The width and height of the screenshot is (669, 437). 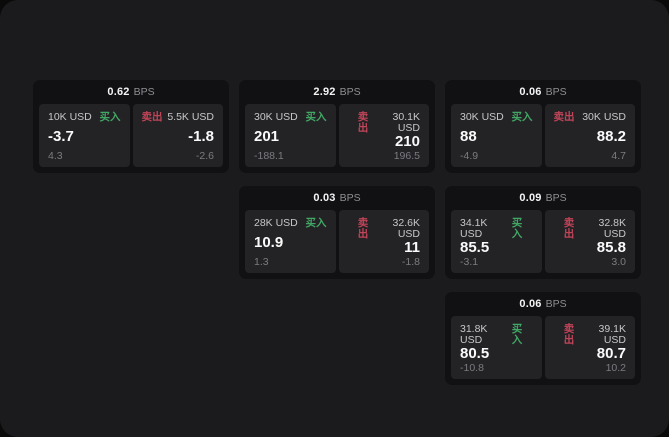 I want to click on buy-tile-header: 10K USD 买入, so click(x=84, y=117).